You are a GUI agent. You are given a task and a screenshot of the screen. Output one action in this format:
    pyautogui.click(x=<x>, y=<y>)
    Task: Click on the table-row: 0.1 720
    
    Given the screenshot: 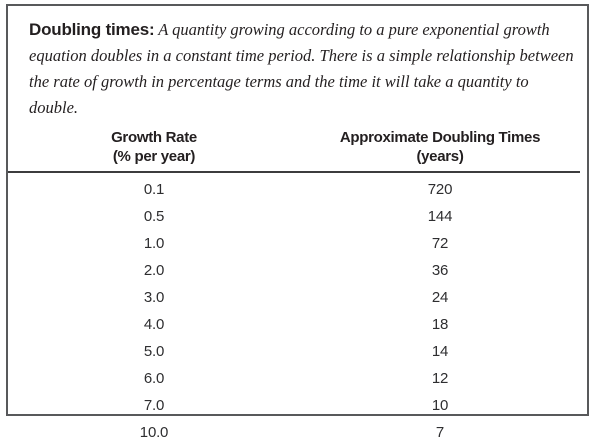 What is the action you would take?
    pyautogui.click(x=294, y=187)
    